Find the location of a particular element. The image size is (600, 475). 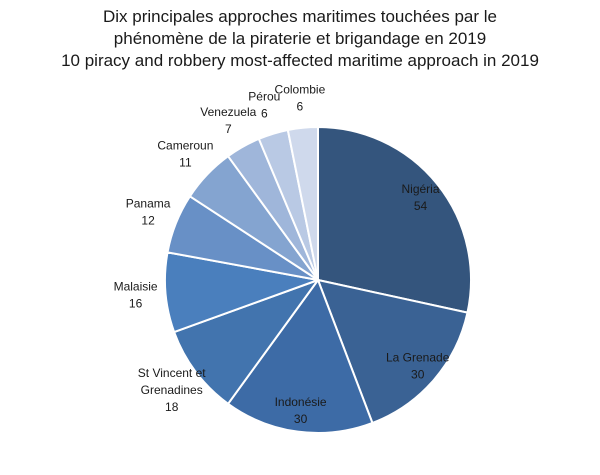

pie-label-venezuela: Venezuela 7 is located at coordinates (228, 120).